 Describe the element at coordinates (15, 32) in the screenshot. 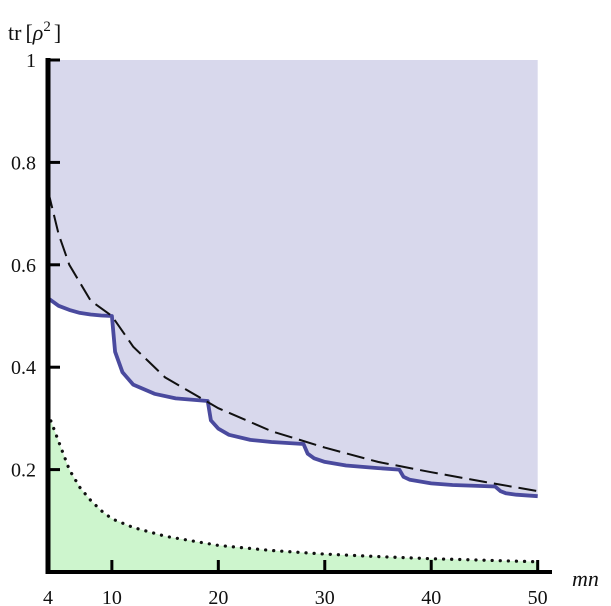

I see `y-axis-label-prefix: tr` at that location.